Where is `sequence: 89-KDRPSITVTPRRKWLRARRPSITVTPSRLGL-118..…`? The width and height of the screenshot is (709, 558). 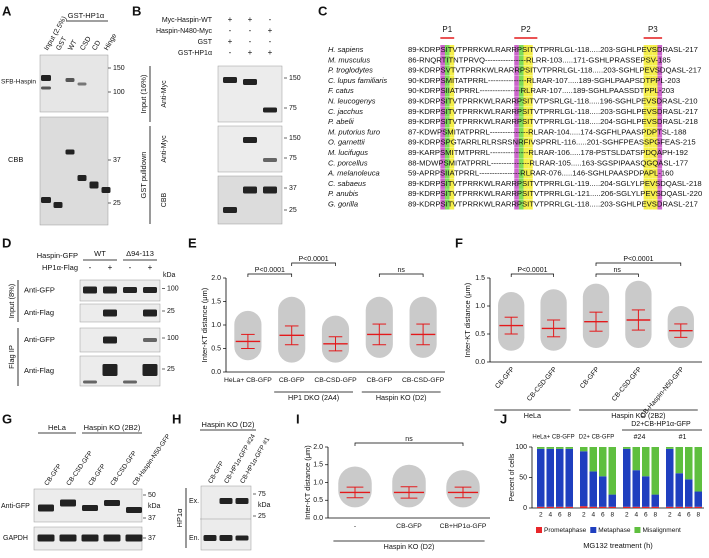 sequence: 89-KDRPSITVTPRRKWLRARRPSITVTPSRLGL-118..… is located at coordinates (553, 101).